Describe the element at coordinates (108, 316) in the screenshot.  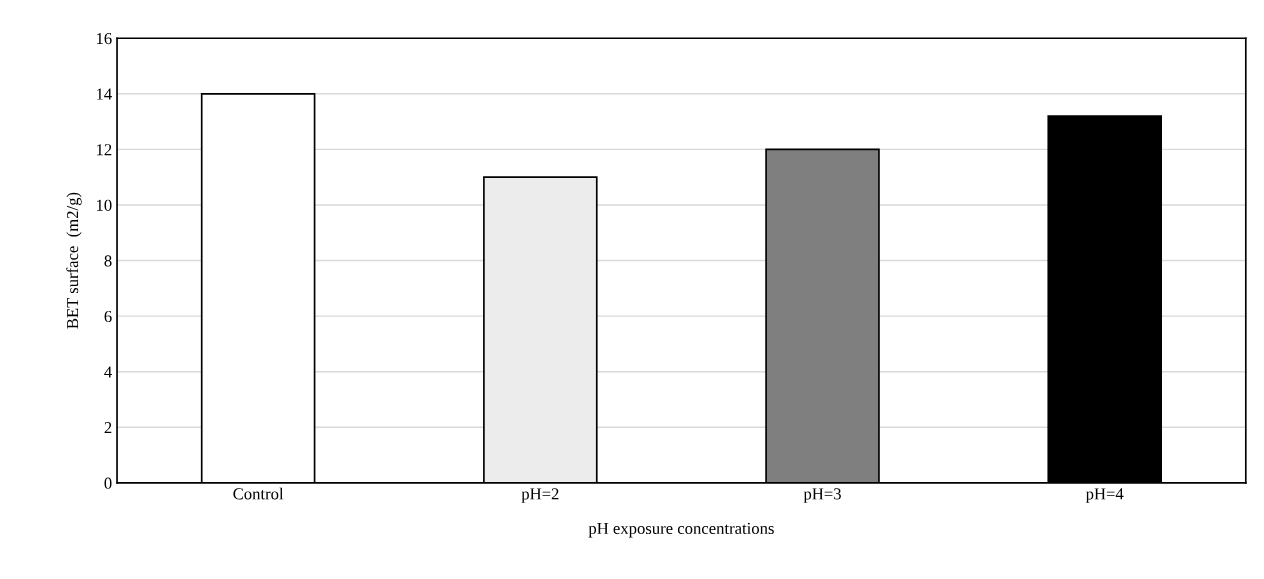
I see `y-tick-label: 6` at that location.